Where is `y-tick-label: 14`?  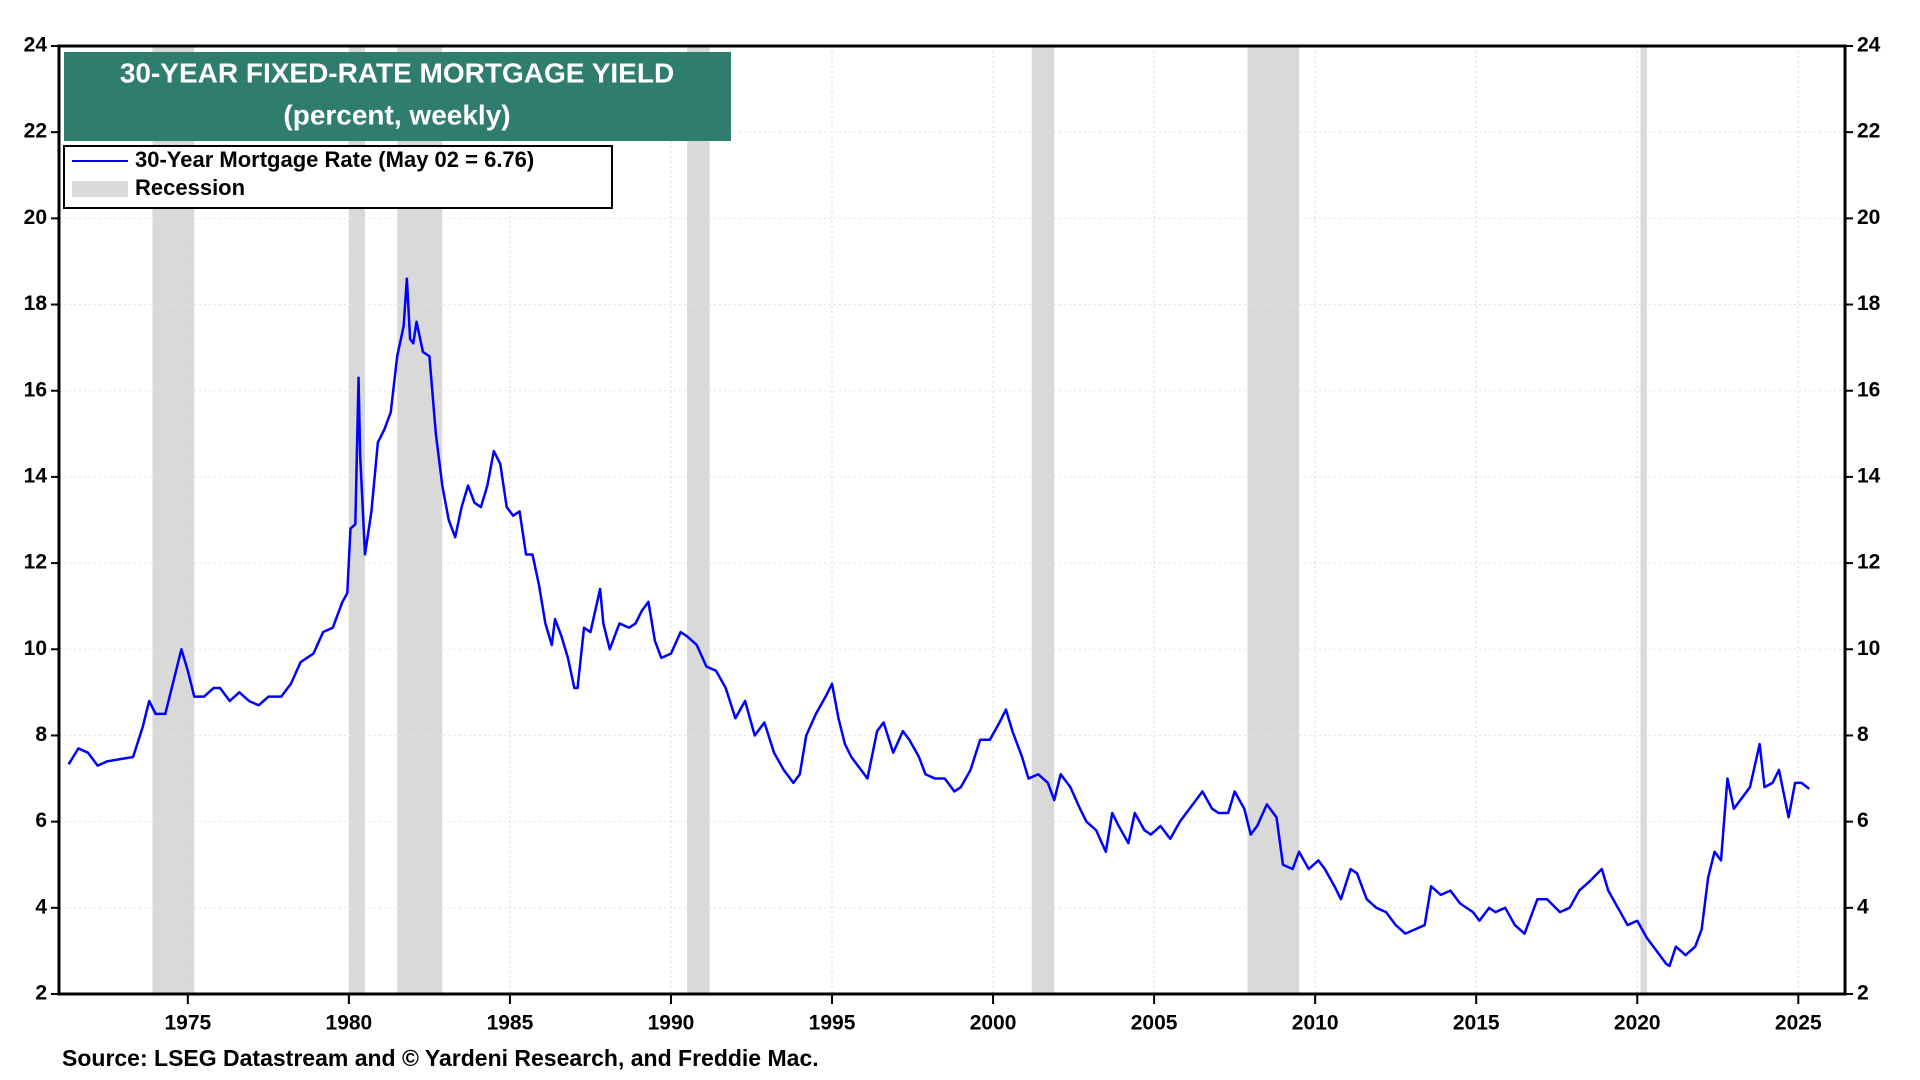
y-tick-label: 14 is located at coordinates (36, 475).